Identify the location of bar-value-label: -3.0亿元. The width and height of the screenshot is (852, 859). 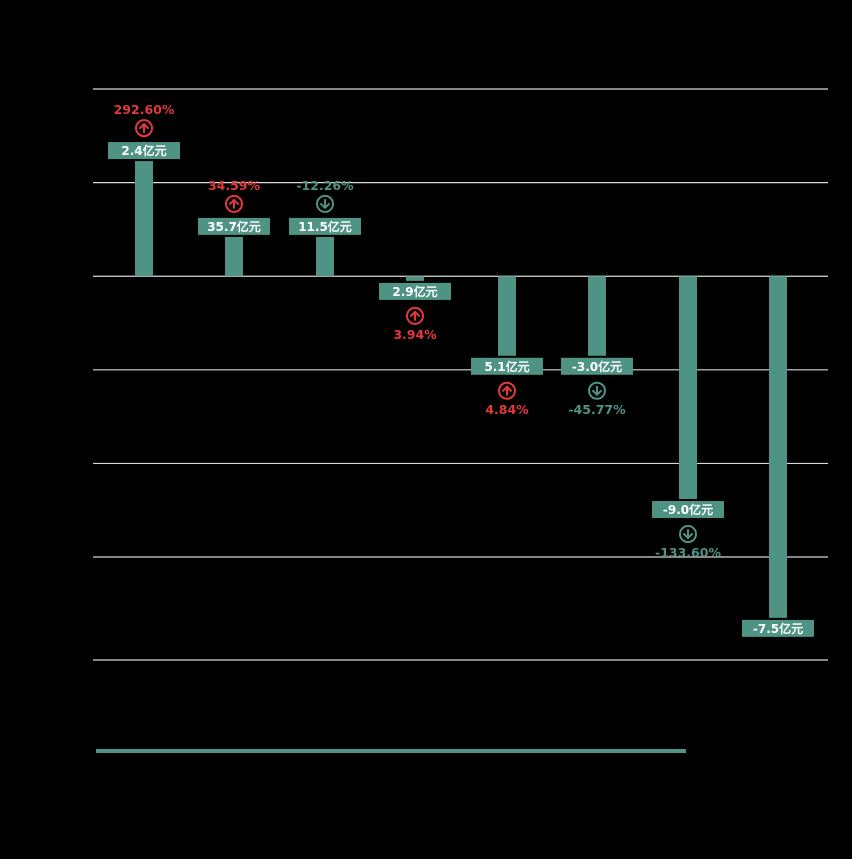
(597, 366).